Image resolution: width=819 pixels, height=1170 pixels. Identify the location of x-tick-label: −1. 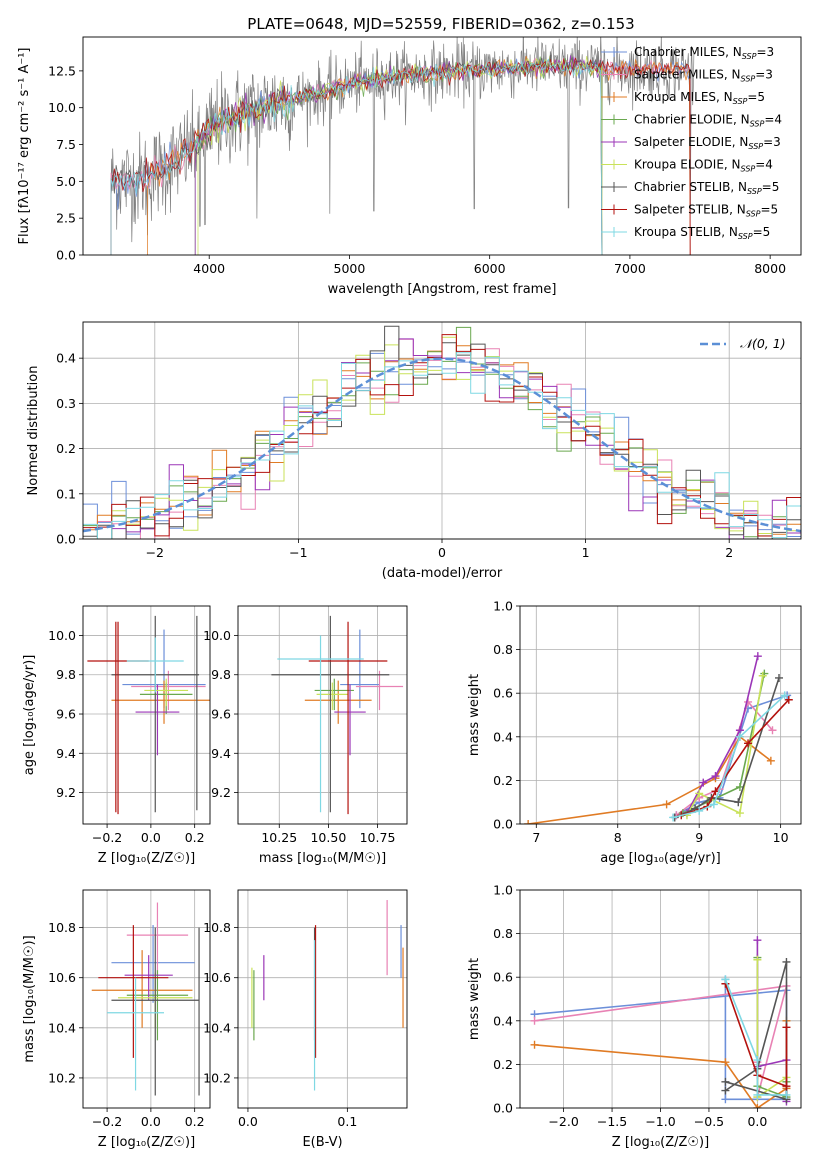
(298, 552).